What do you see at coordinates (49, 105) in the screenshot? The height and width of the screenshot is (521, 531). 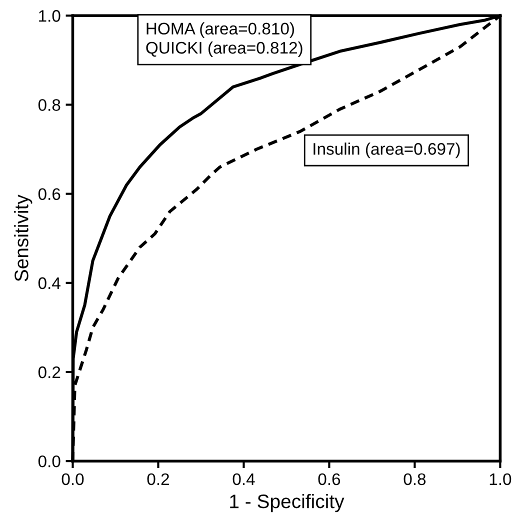 I see `y-tick-label: 0.8` at bounding box center [49, 105].